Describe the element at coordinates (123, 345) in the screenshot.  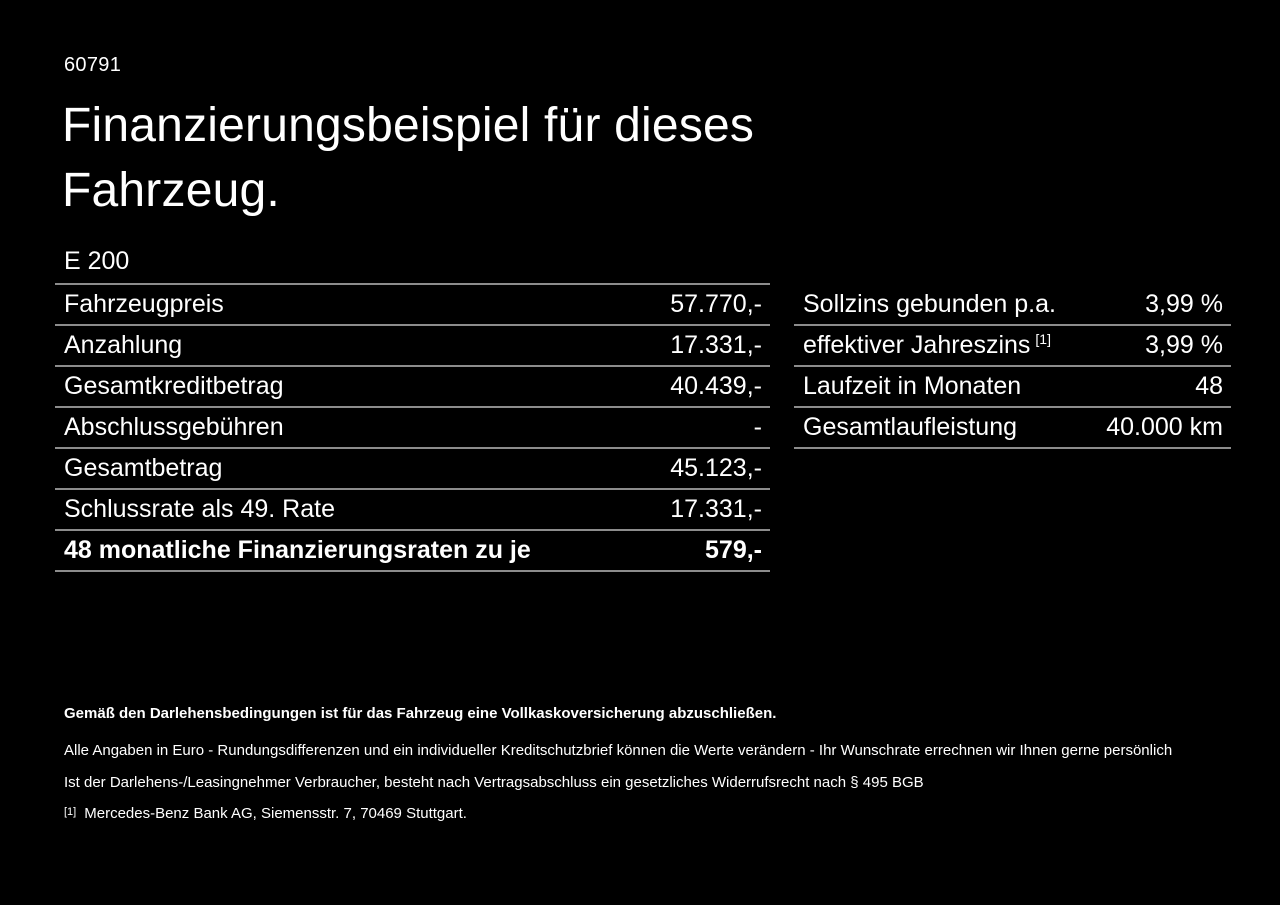
I see `row-label: Anzahlung` at that location.